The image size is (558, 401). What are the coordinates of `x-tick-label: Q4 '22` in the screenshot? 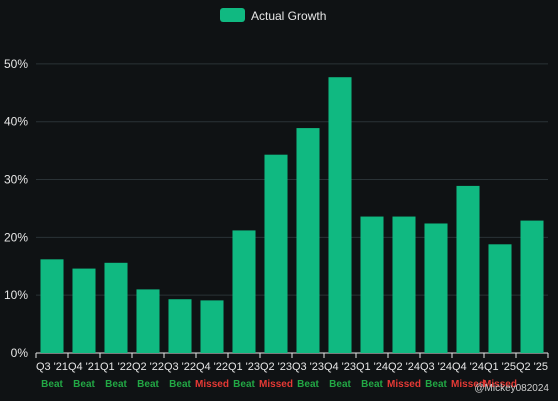 It's located at (212, 367).